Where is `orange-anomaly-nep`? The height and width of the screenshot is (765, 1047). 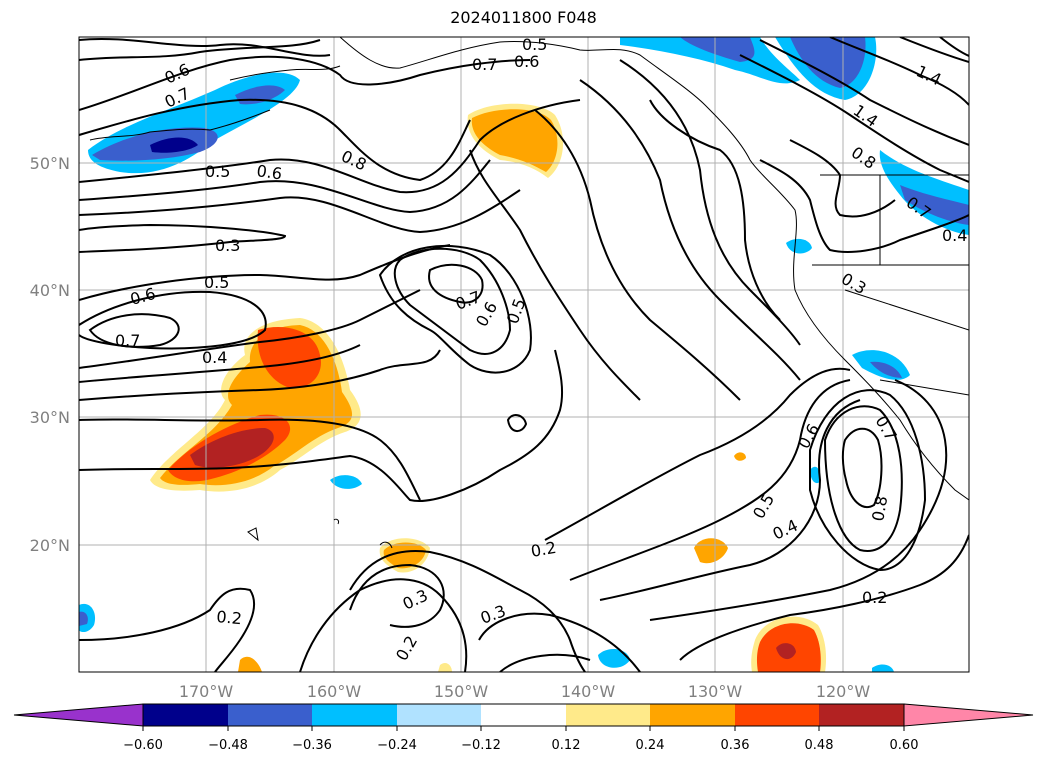
orange-anomaly-nep is located at coordinates (514, 140).